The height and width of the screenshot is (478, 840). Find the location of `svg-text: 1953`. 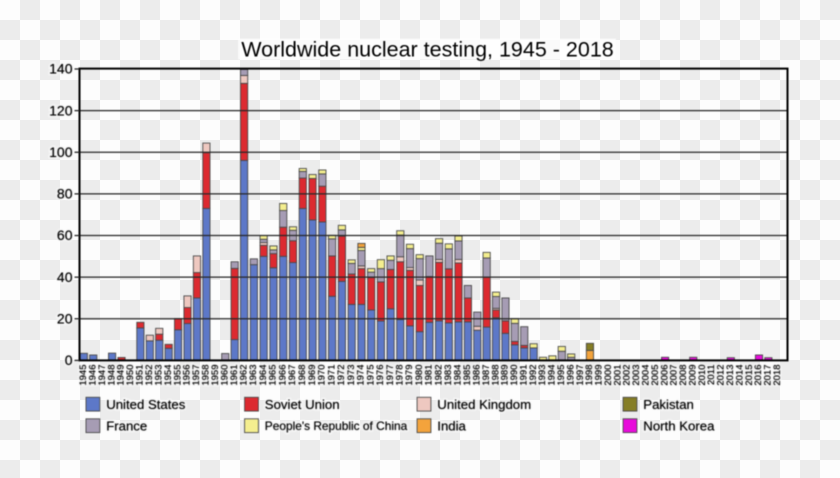

svg-text: 1953 is located at coordinates (158, 375).